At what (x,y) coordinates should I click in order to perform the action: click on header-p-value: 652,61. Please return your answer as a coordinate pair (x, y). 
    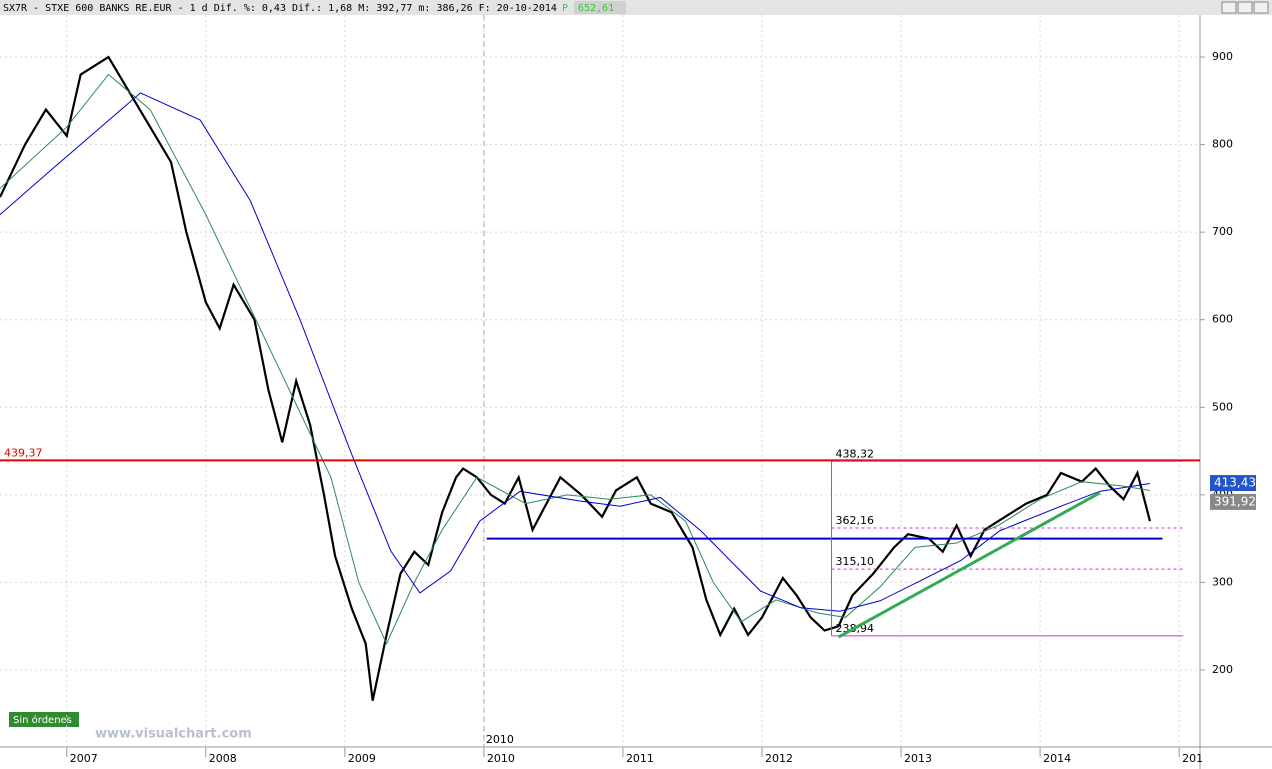
    Looking at the image, I should click on (596, 8).